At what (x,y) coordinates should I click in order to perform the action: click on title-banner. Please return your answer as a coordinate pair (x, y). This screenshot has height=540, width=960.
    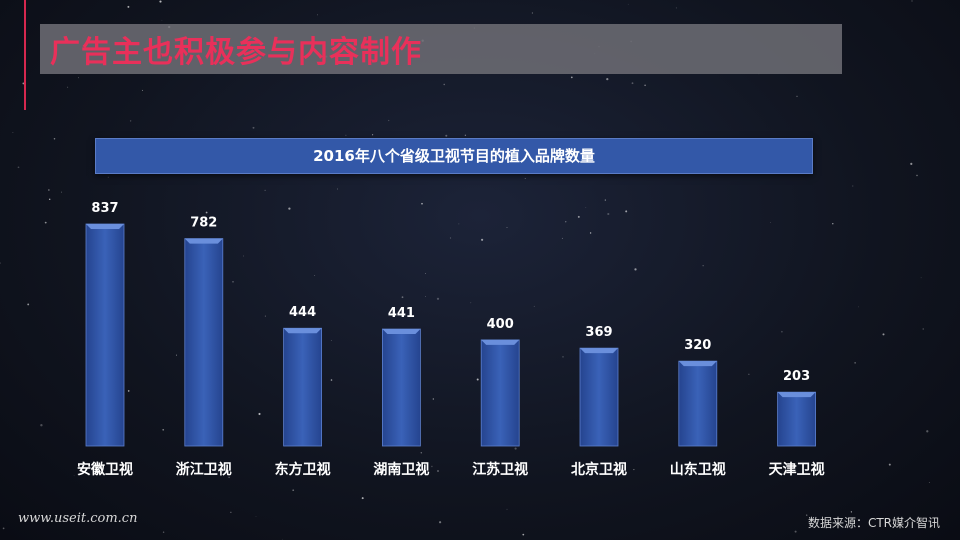
    Looking at the image, I should click on (441, 49).